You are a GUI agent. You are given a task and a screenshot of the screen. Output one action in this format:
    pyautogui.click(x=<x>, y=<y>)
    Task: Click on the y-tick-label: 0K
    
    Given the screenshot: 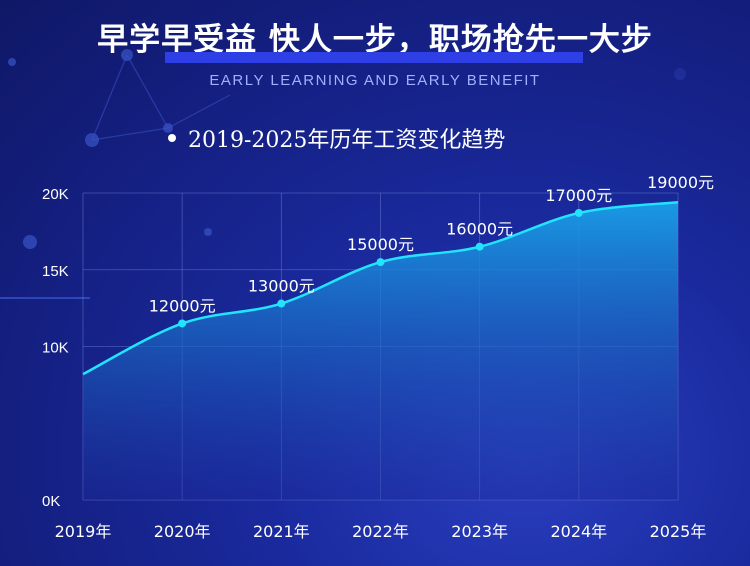 What is the action you would take?
    pyautogui.click(x=51, y=501)
    